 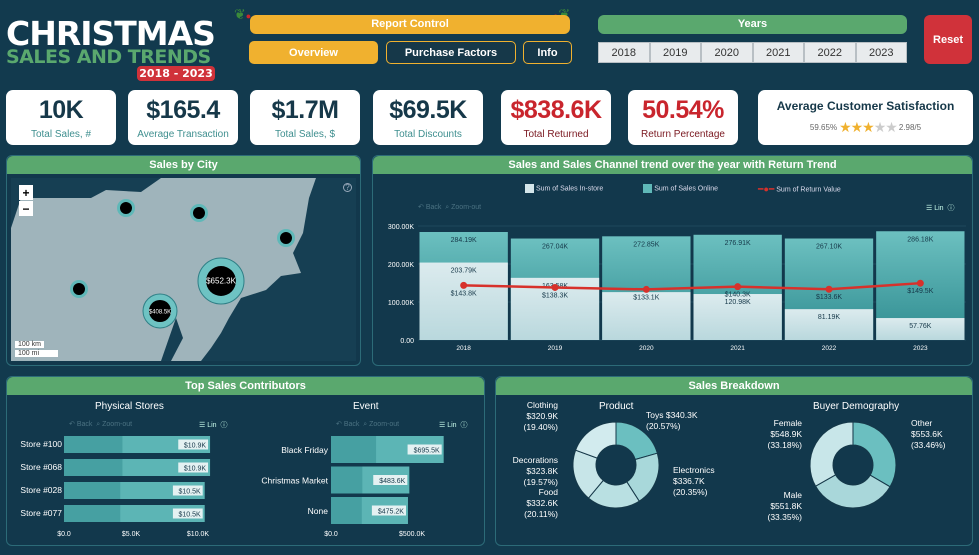 I want to click on legend-item-online: Sum of Sales Online, so click(x=680, y=189).